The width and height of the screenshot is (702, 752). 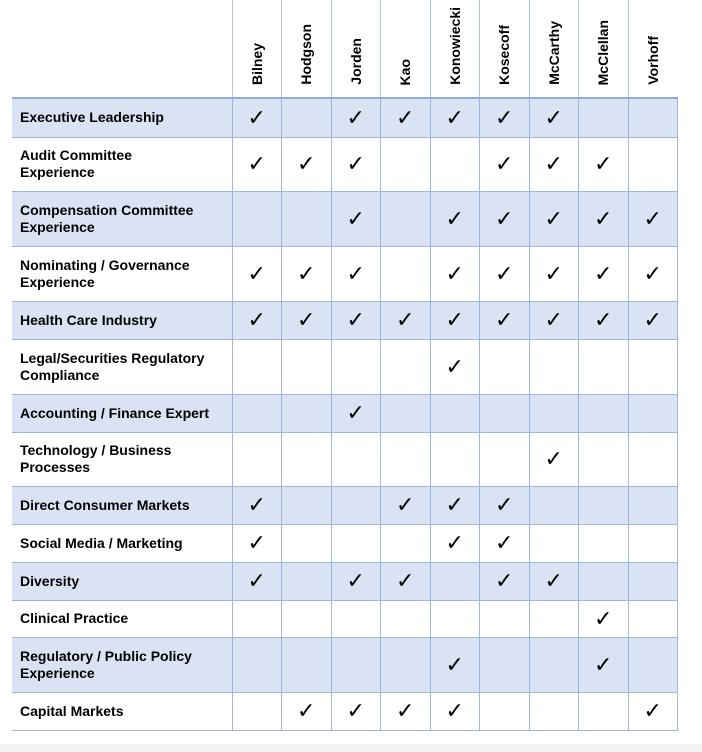 What do you see at coordinates (351, 748) in the screenshot?
I see `footer-strip` at bounding box center [351, 748].